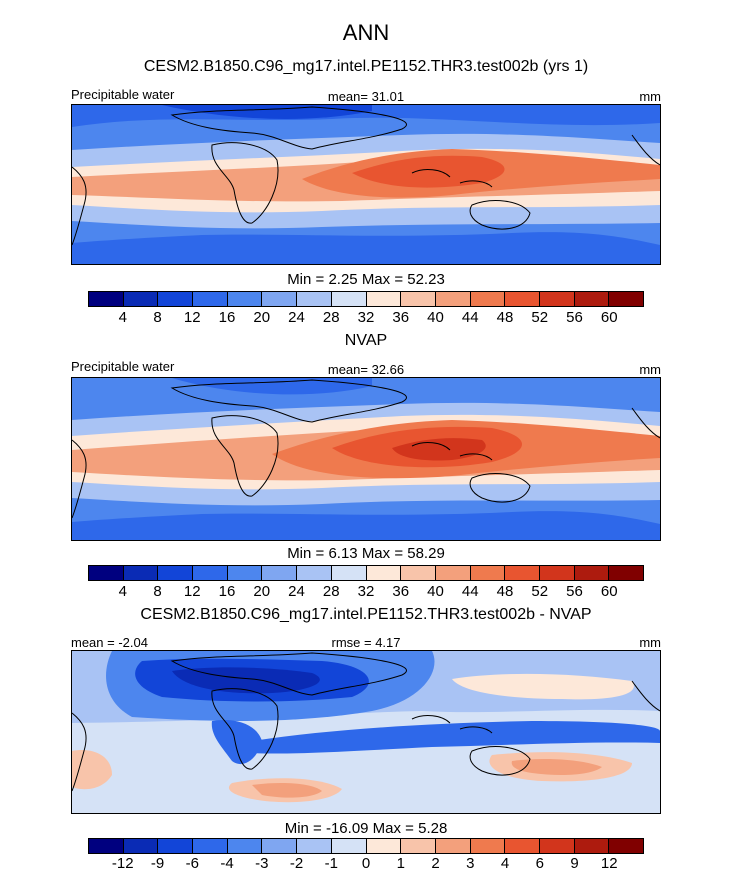  I want to click on panel-2-colorbar-tick-label: 52, so click(540, 591).